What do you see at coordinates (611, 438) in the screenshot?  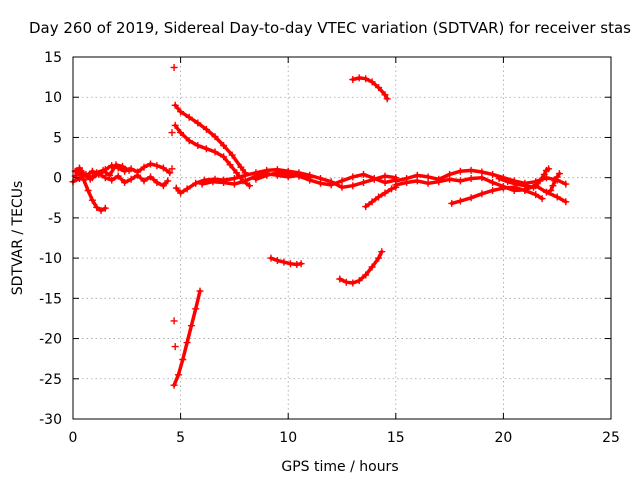 I see `x-tick-label: 25` at bounding box center [611, 438].